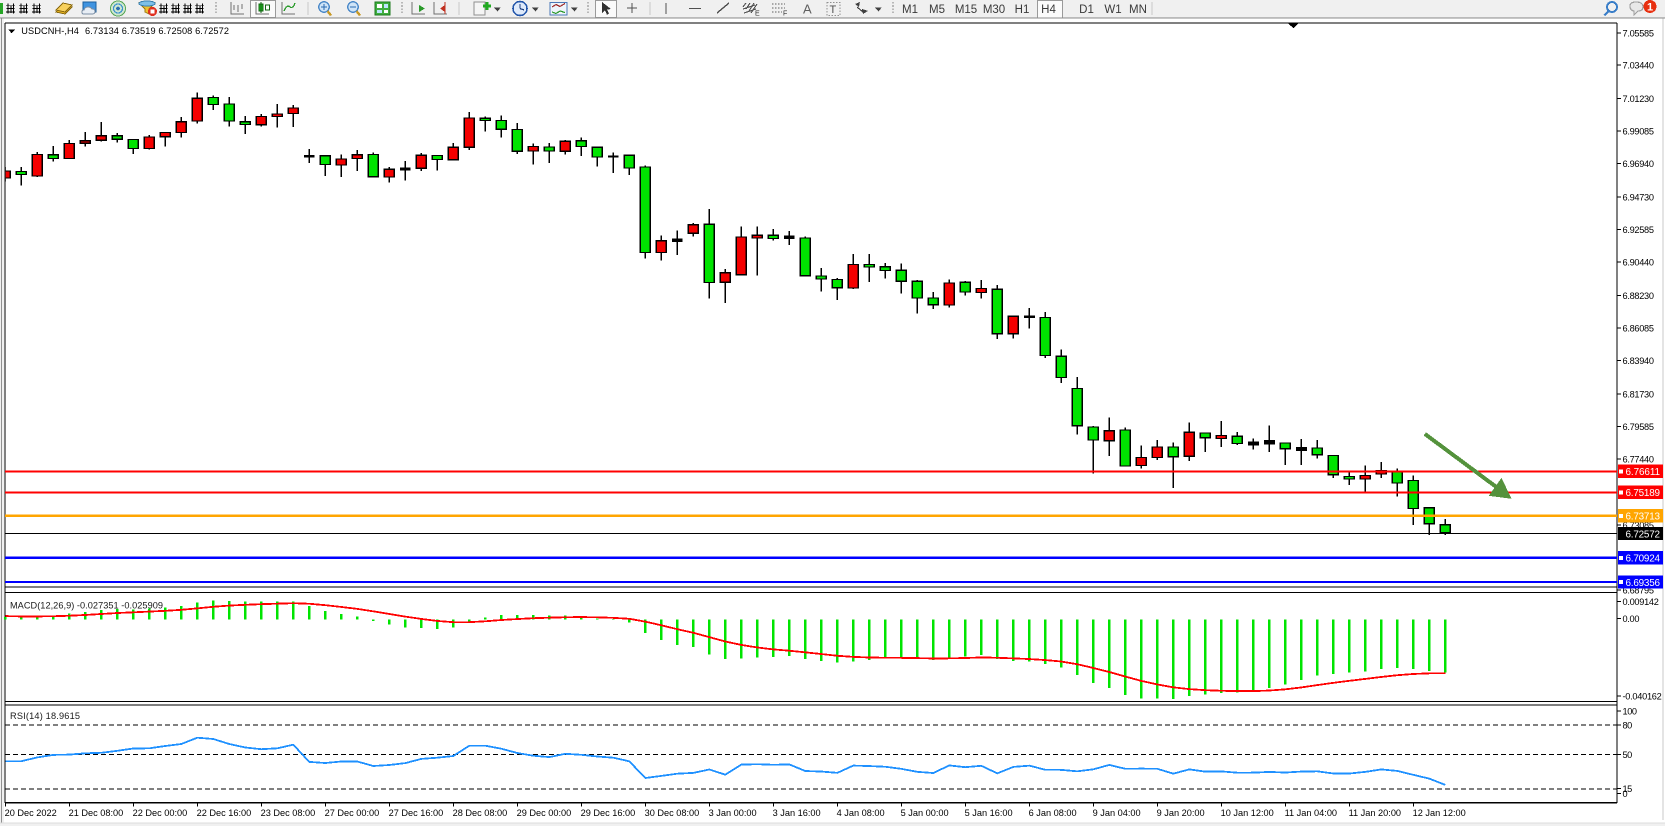 The image size is (1665, 826). I want to click on svg-text: 22 Dec 00:00, so click(160, 813).